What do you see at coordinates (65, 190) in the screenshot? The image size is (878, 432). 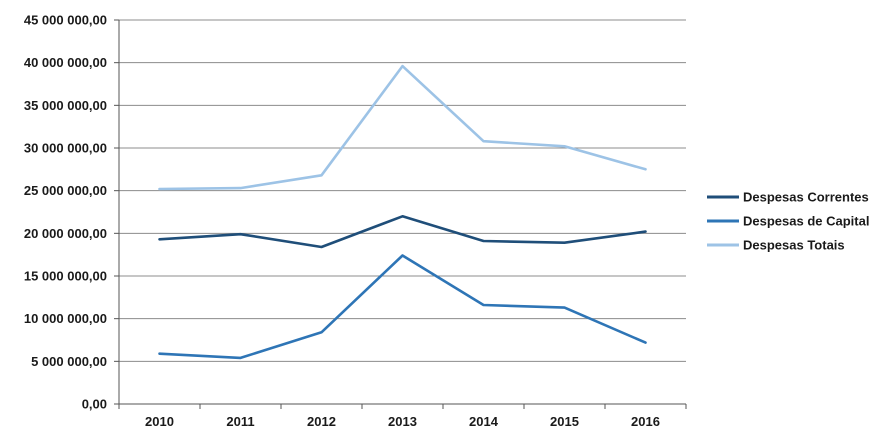 I see `y-tick-label: 25 000 000,00` at bounding box center [65, 190].